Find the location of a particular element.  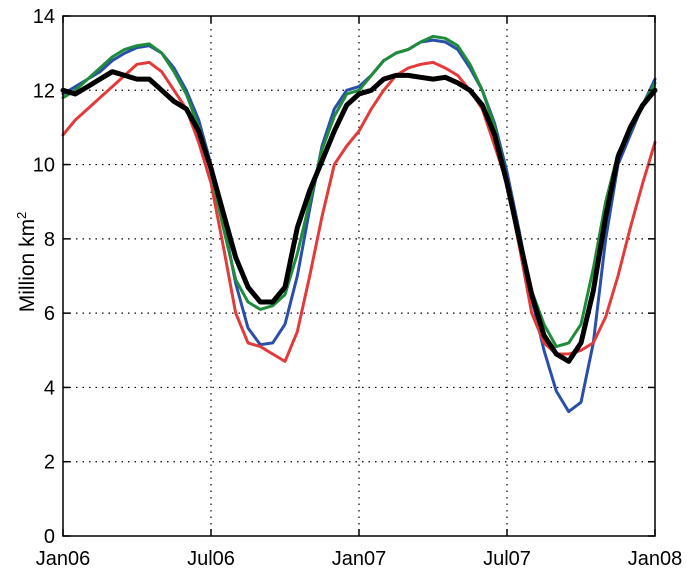

x-tick-label: Jan07 is located at coordinates (359, 559).